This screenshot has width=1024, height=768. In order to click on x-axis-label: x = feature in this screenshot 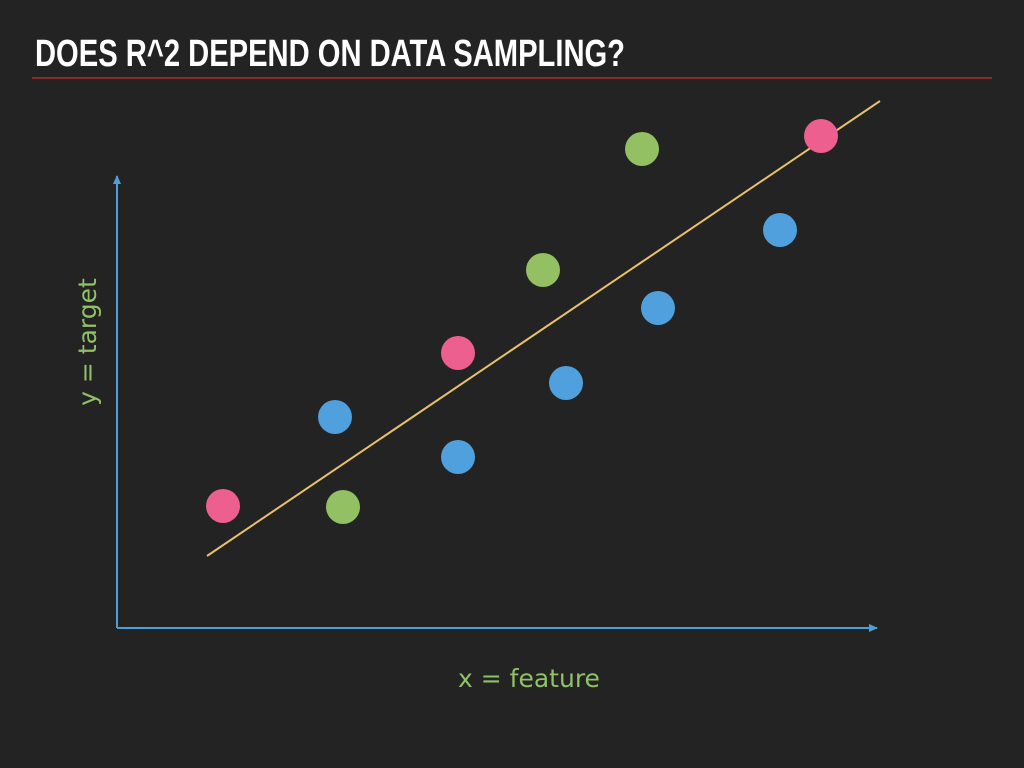, I will do `click(529, 678)`.